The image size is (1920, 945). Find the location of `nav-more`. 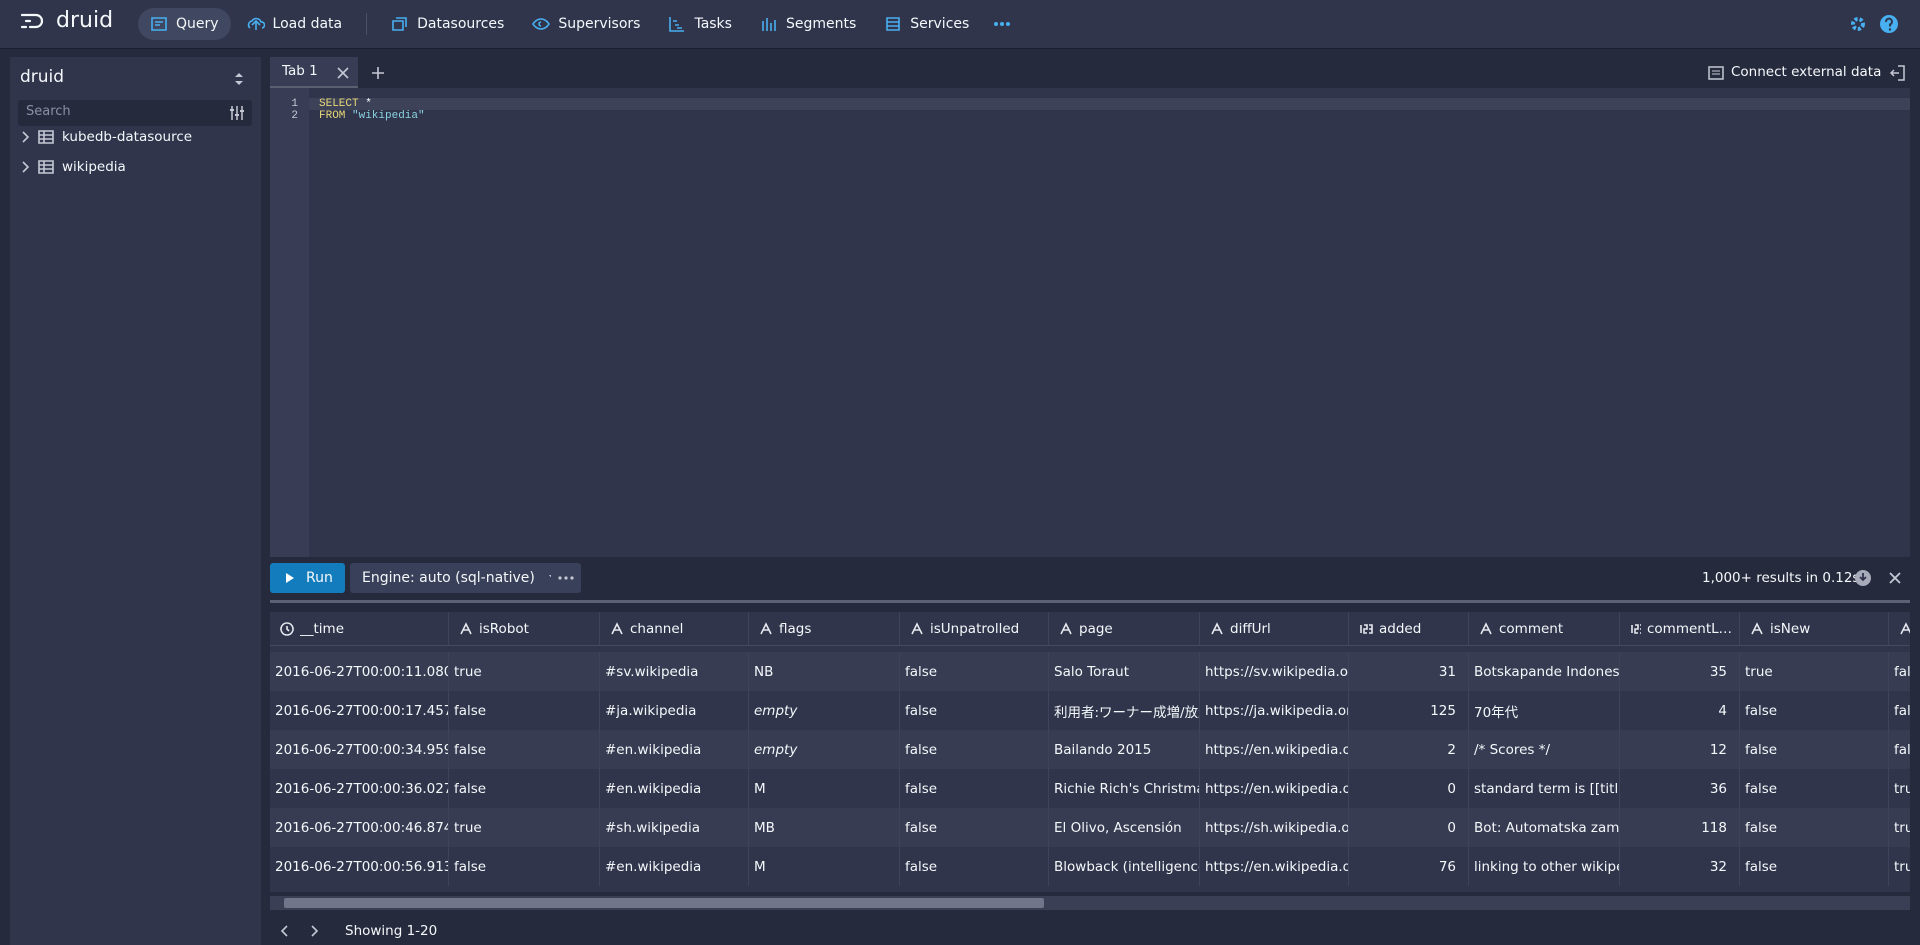

nav-more is located at coordinates (1002, 24).